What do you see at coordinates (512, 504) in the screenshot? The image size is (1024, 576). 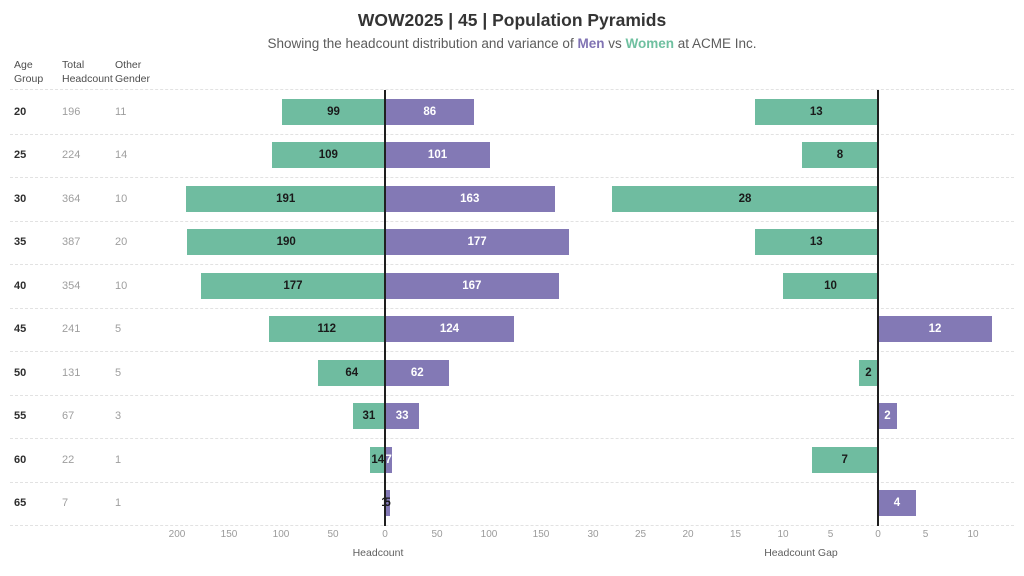 I see `table-row: 6571154` at bounding box center [512, 504].